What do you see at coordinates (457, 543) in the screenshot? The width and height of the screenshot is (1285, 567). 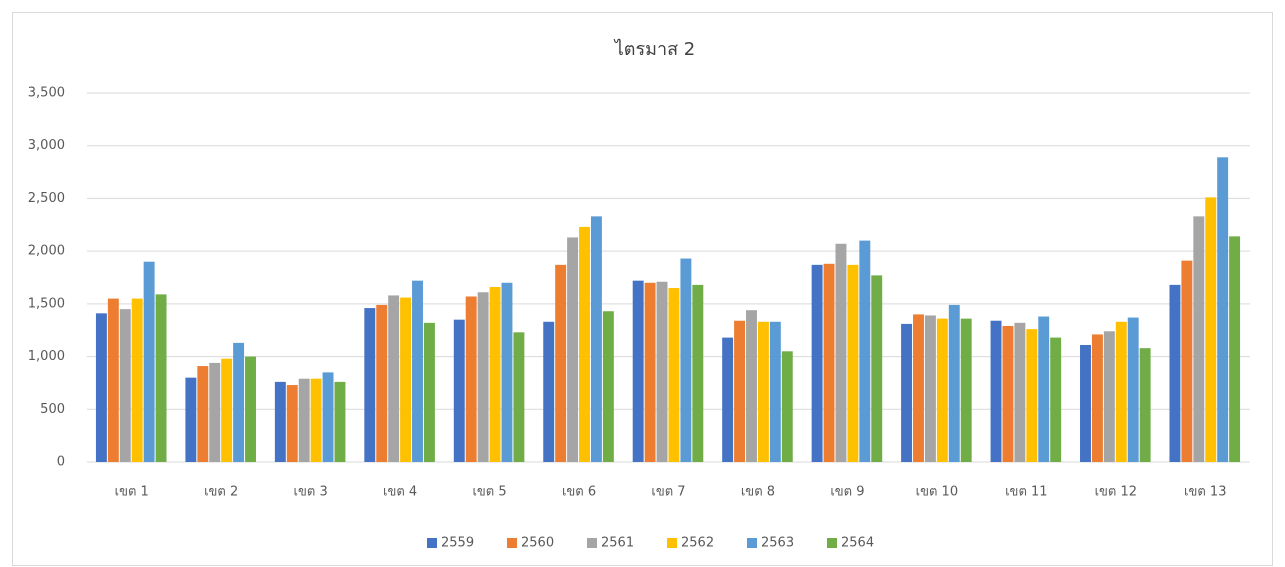 I see `legend-label: 2559` at bounding box center [457, 543].